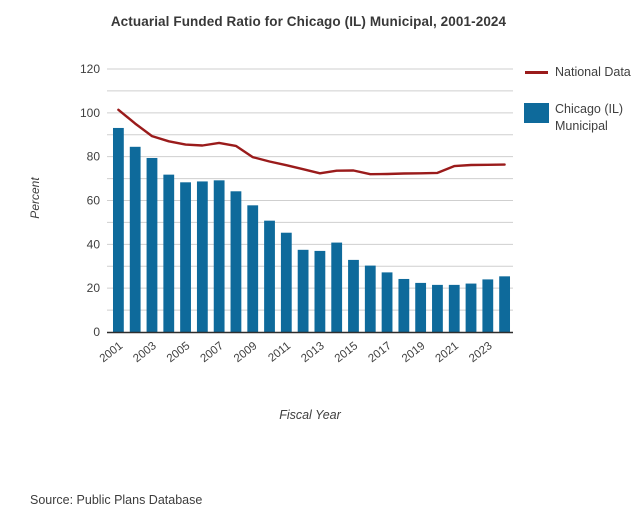 The image size is (639, 520). What do you see at coordinates (112, 352) in the screenshot?
I see `x-tick-label: 2001` at bounding box center [112, 352].